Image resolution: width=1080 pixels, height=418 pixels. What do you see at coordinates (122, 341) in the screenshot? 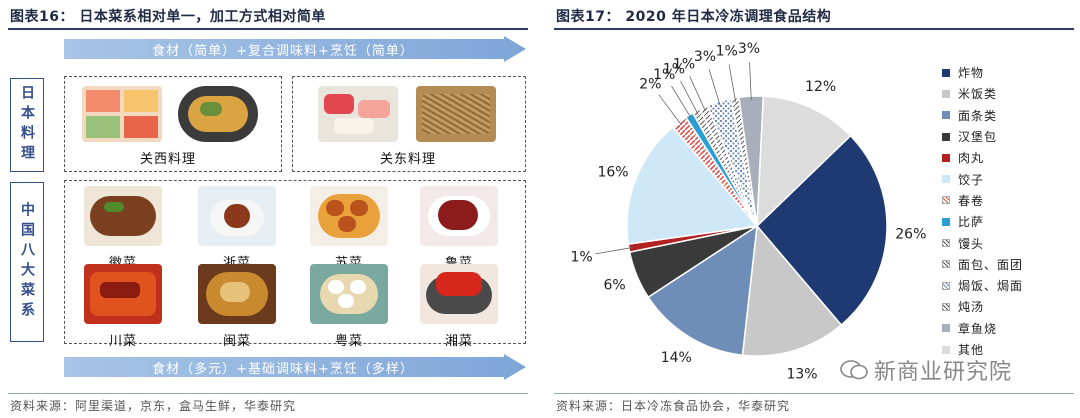
I see `dish-chuan-label: 川菜` at bounding box center [122, 341].